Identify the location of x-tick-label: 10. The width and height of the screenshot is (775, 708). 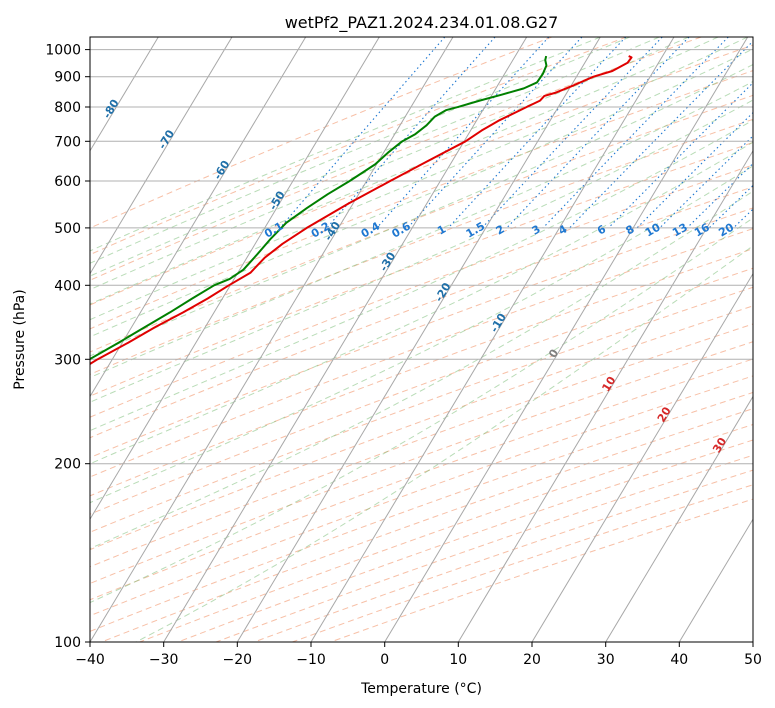
(458, 660).